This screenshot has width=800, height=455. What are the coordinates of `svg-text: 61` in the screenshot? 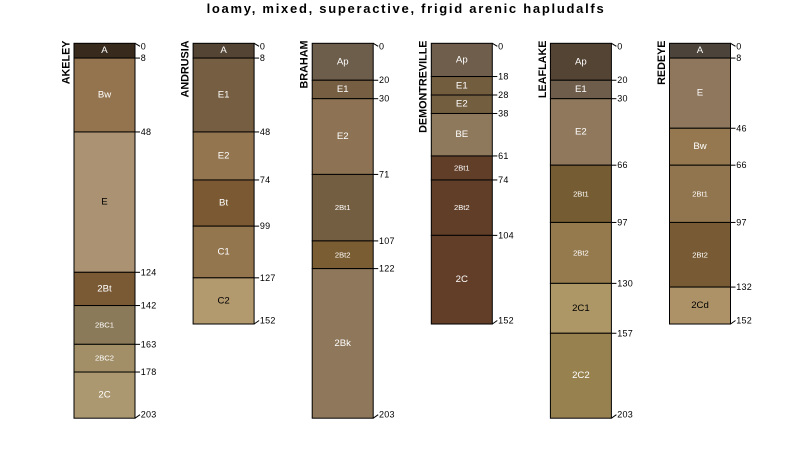 It's located at (503, 156).